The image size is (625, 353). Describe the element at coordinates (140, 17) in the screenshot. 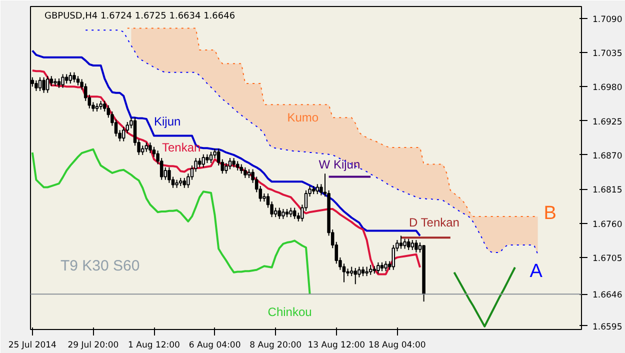

I see `text: GBPUSD,H4 1.6724 1.6725 1.6634 1.6646` at that location.